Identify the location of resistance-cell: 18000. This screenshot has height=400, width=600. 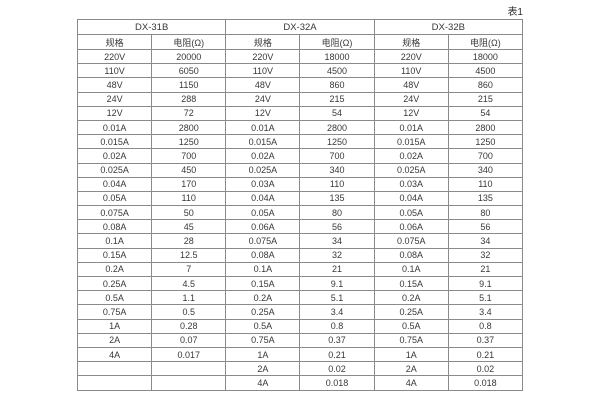
(337, 56).